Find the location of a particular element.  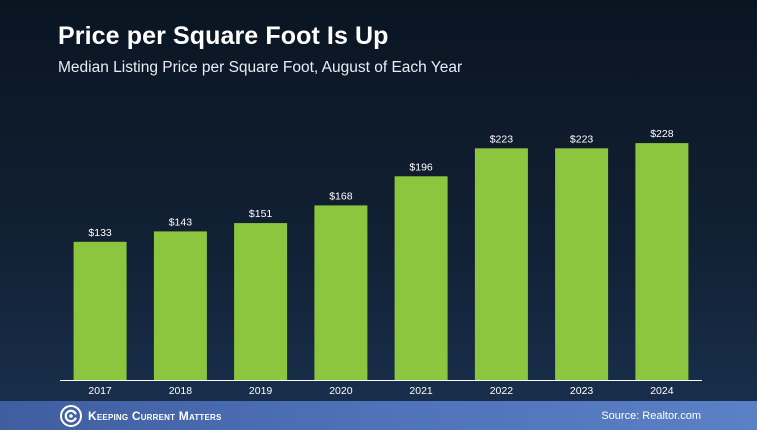

data-label-2019: $151 is located at coordinates (261, 214).